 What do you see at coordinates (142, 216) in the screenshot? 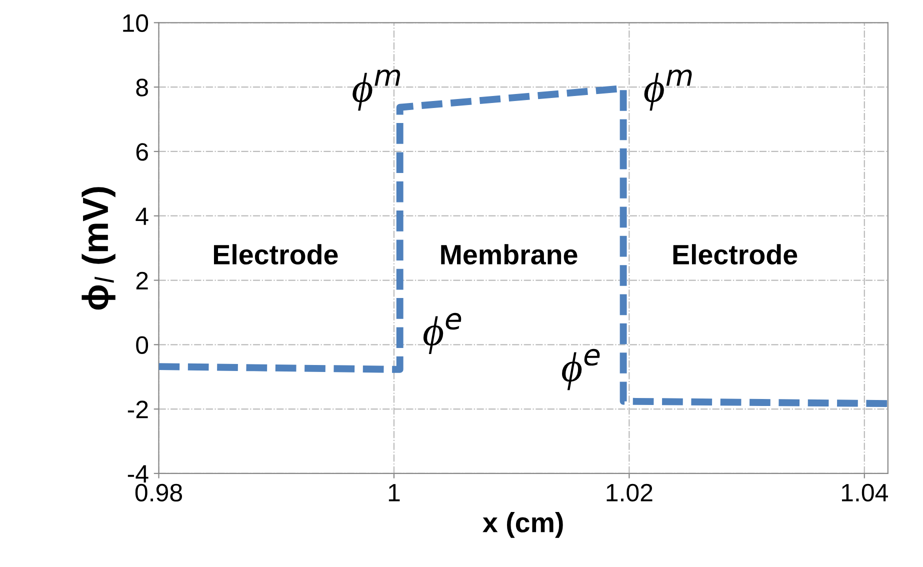
I see `y-tick-label: 4` at bounding box center [142, 216].